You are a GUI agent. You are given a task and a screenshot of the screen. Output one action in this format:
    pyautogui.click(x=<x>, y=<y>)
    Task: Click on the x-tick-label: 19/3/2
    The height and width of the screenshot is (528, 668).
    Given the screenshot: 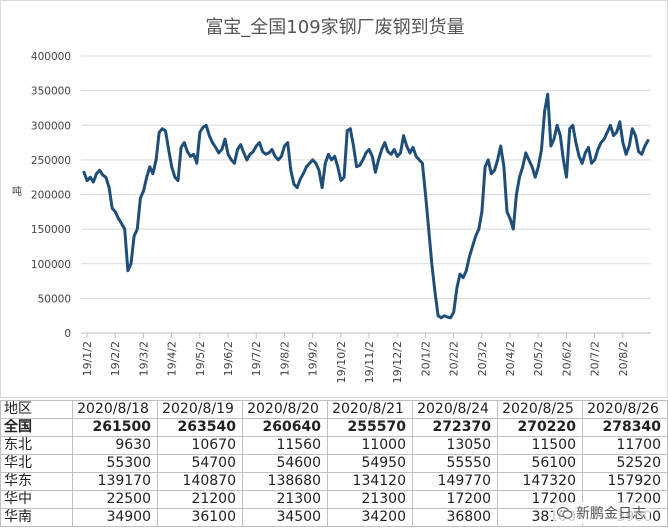 What is the action you would take?
    pyautogui.click(x=143, y=358)
    